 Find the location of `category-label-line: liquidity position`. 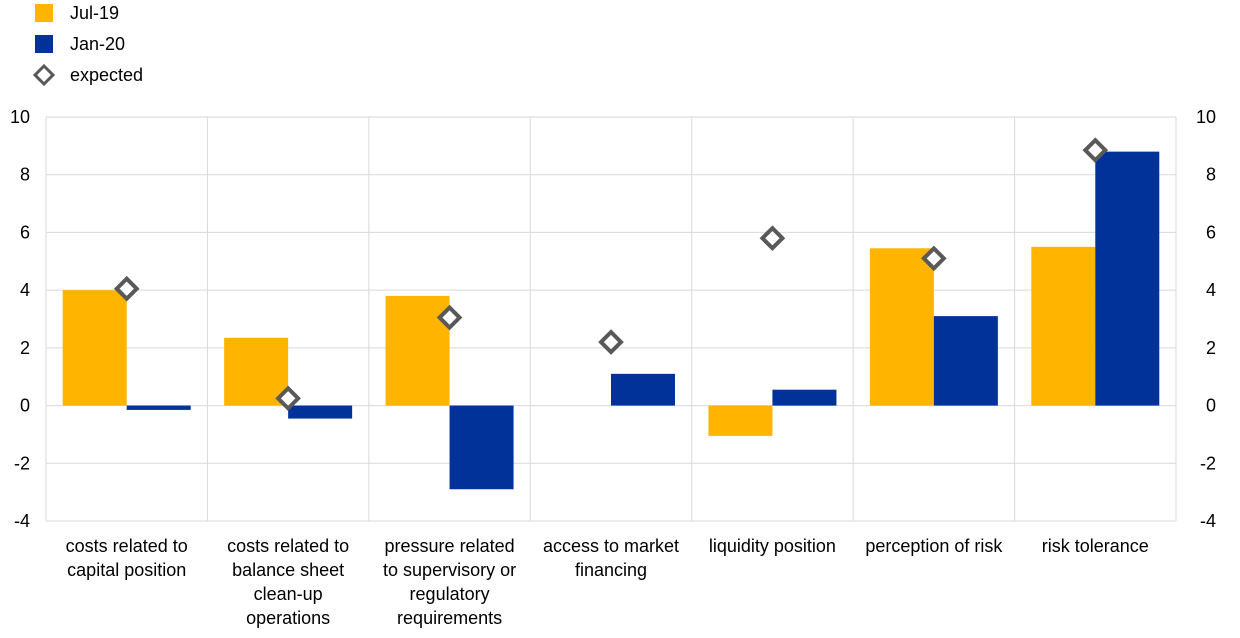

category-label-line: liquidity position is located at coordinates (772, 546).